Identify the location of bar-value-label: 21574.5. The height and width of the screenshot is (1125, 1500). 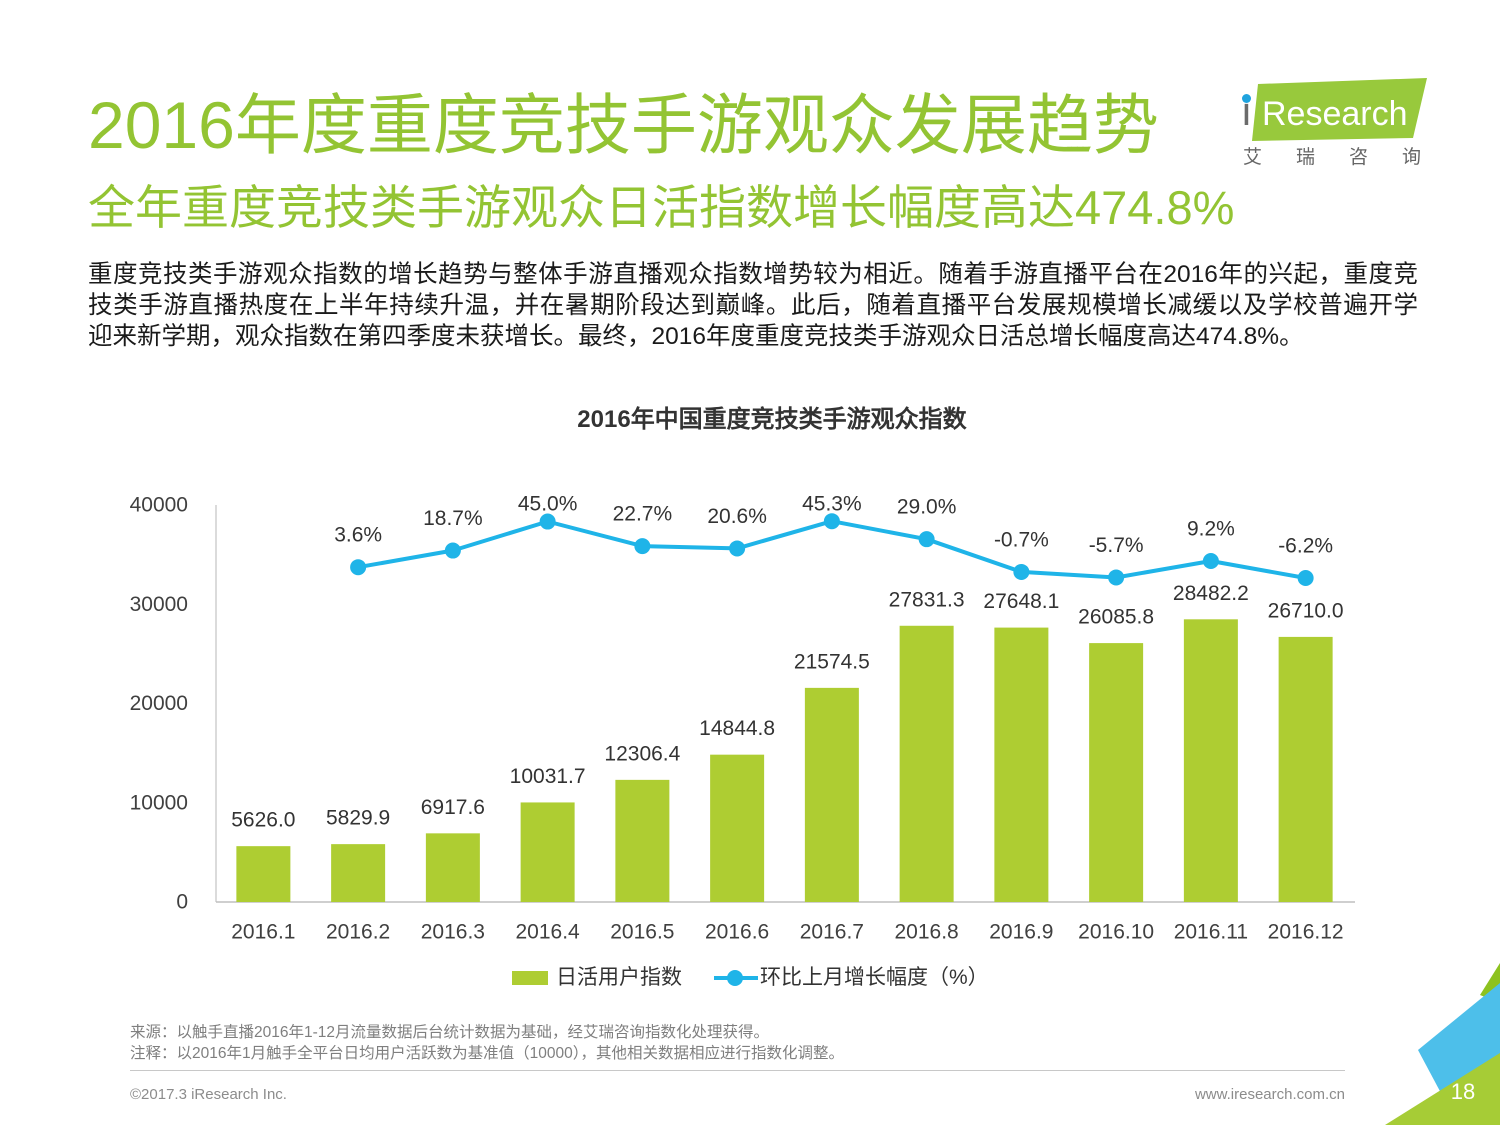
(832, 661).